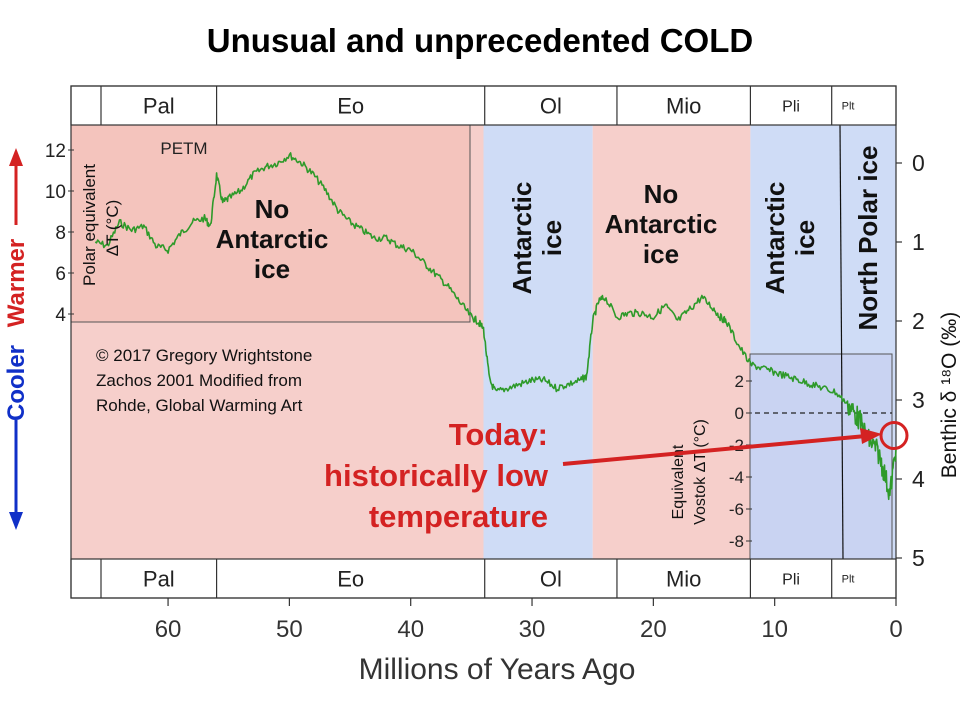  Describe the element at coordinates (480, 40) in the screenshot. I see `chart-title: Unusual and unprecedented COLD` at that location.